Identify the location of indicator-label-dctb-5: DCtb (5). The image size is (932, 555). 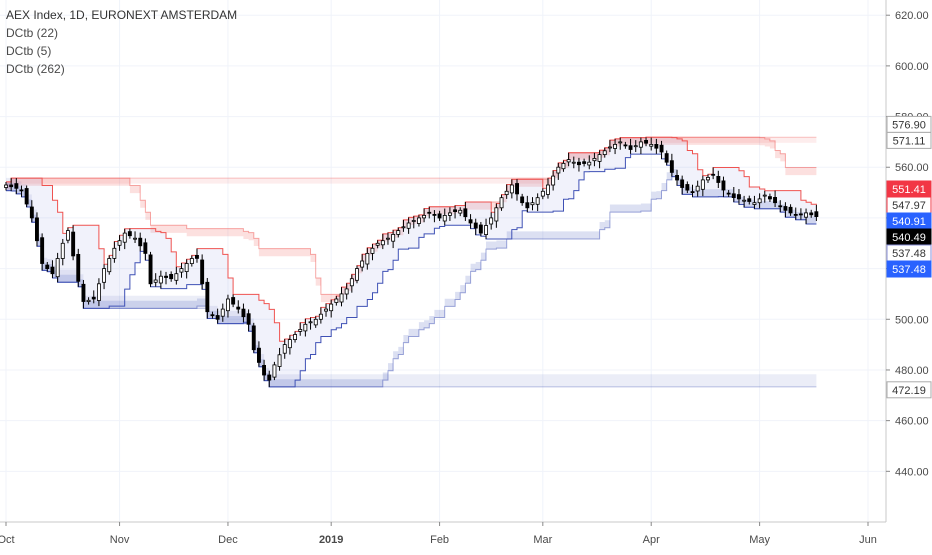
(29, 51).